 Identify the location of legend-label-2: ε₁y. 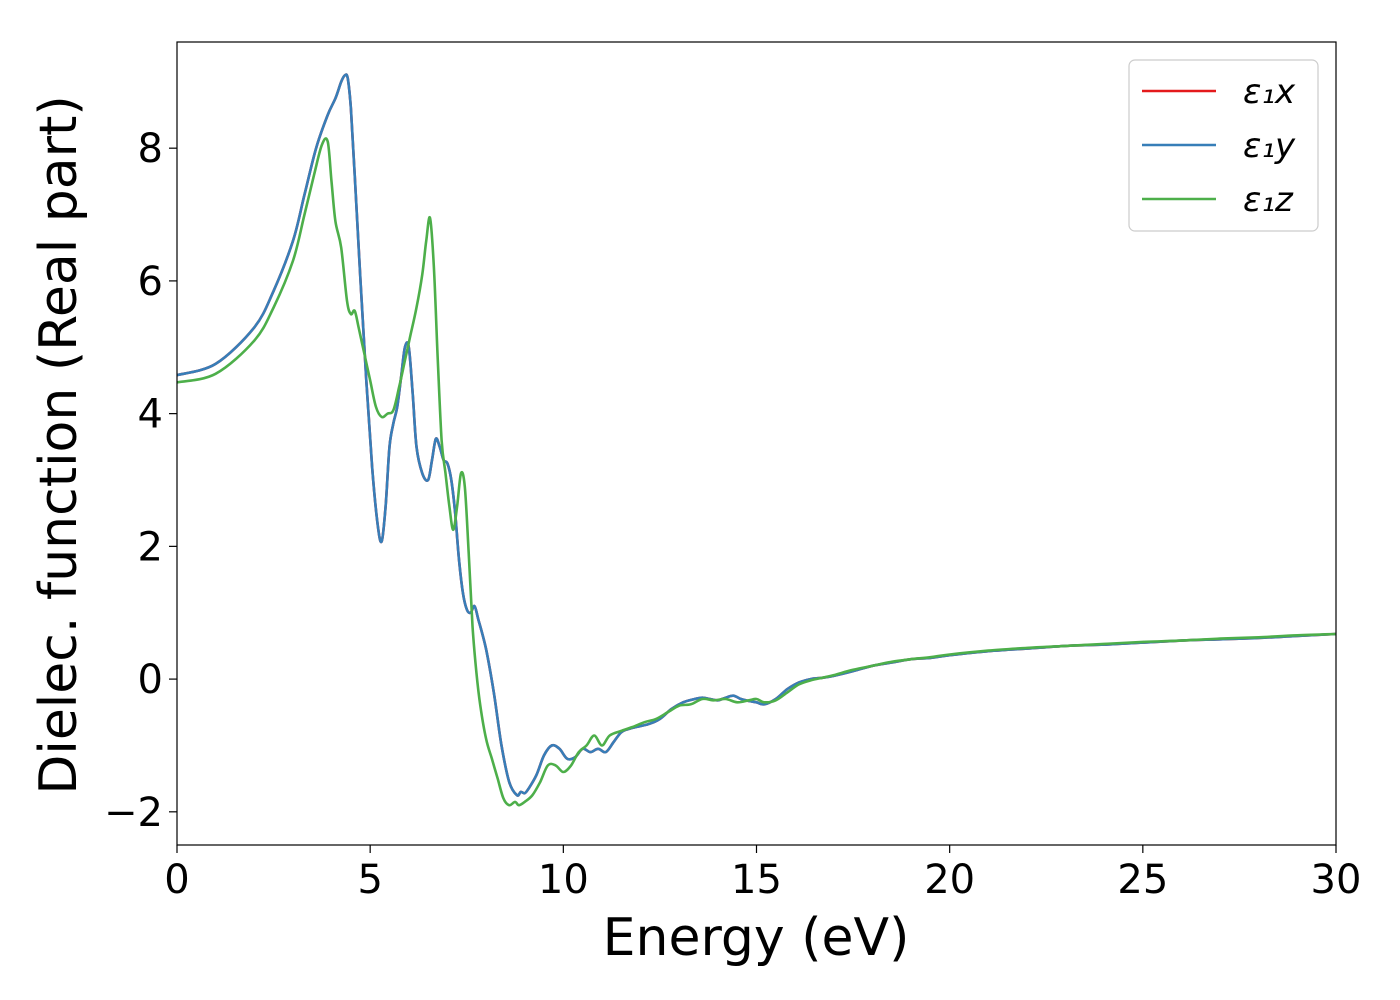
(1269, 146).